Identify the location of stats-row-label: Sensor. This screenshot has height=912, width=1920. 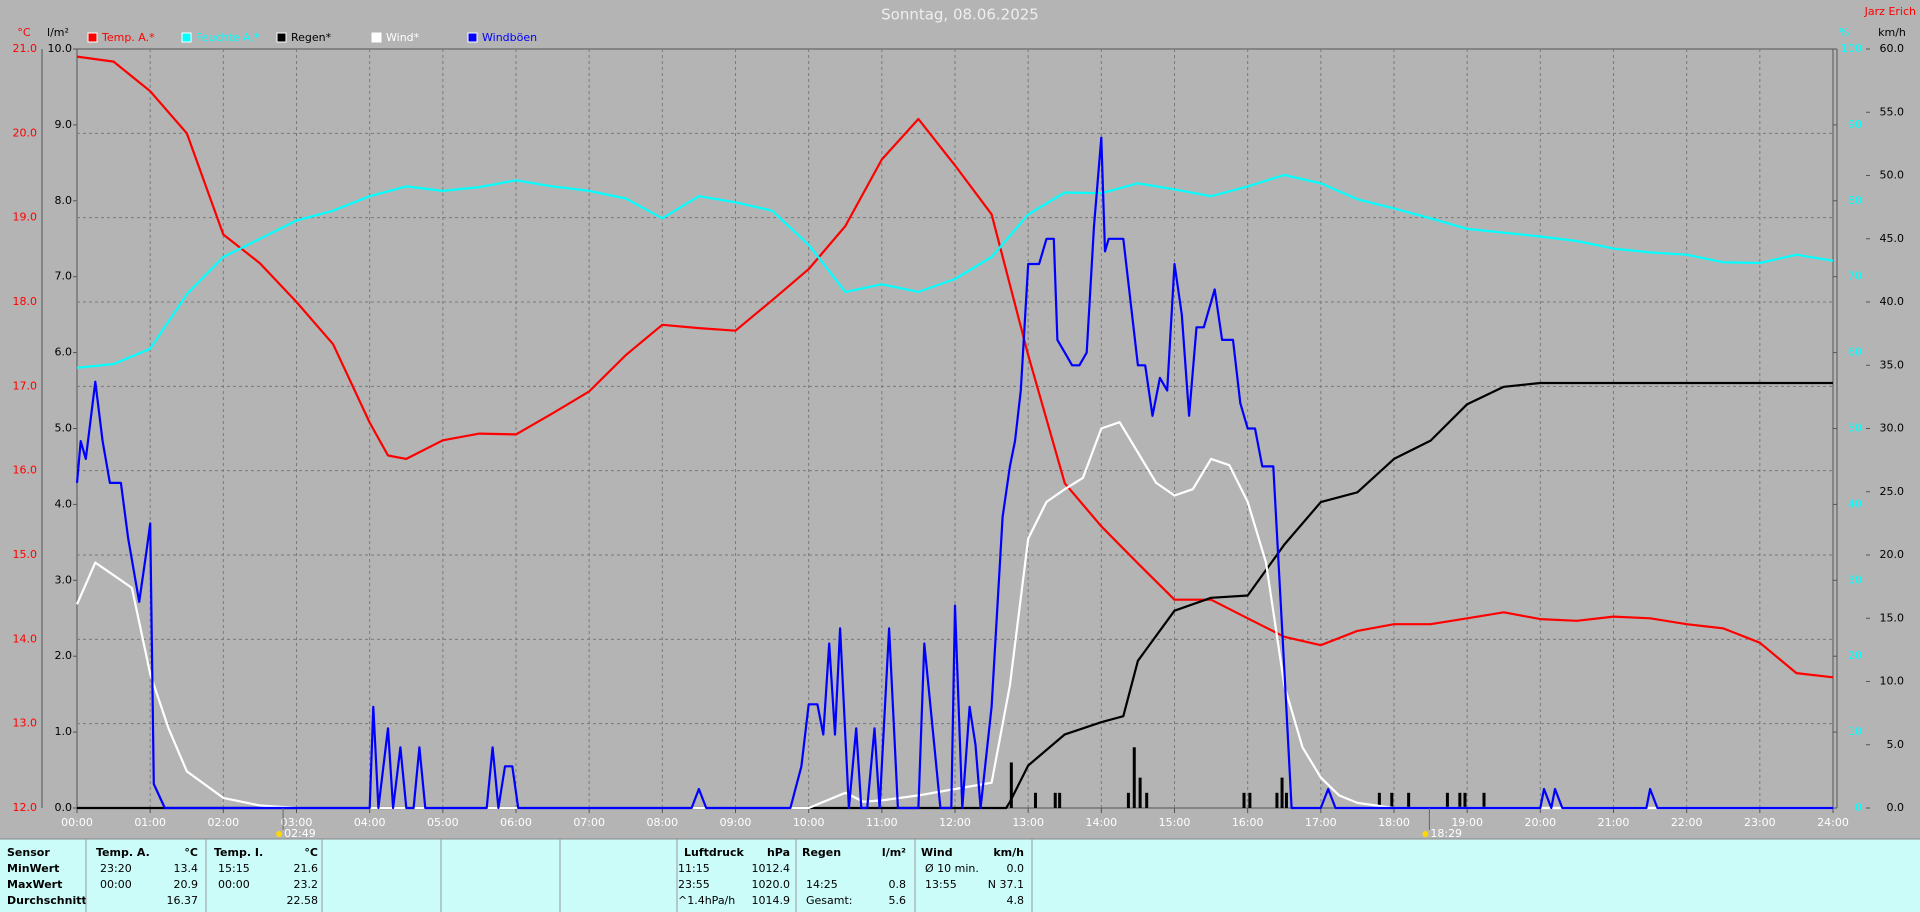
(28, 852).